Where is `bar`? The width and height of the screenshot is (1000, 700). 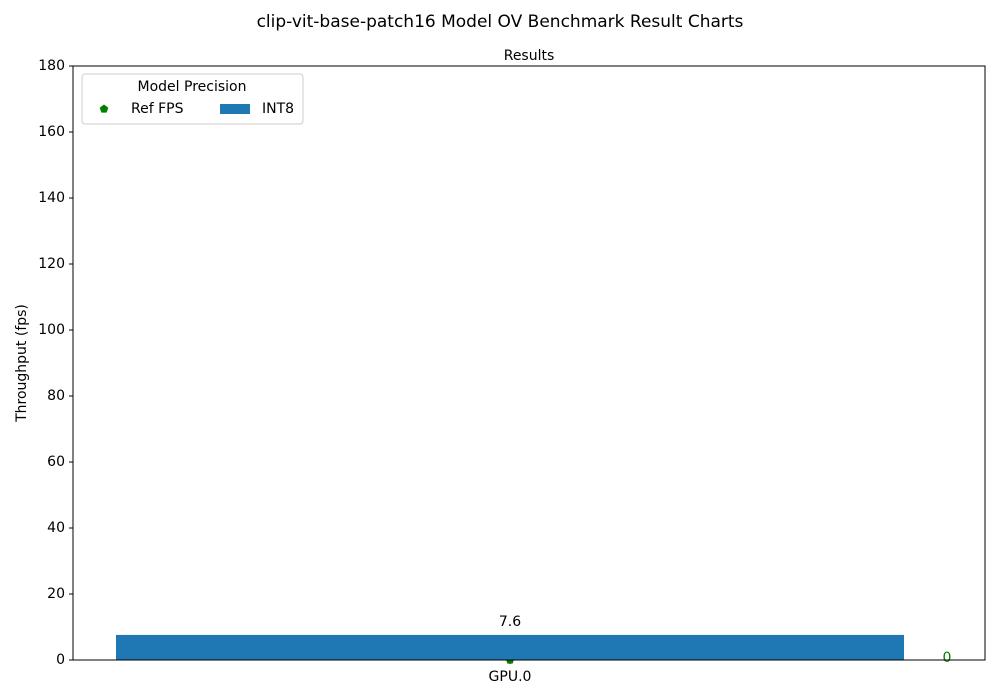 bar is located at coordinates (510, 647).